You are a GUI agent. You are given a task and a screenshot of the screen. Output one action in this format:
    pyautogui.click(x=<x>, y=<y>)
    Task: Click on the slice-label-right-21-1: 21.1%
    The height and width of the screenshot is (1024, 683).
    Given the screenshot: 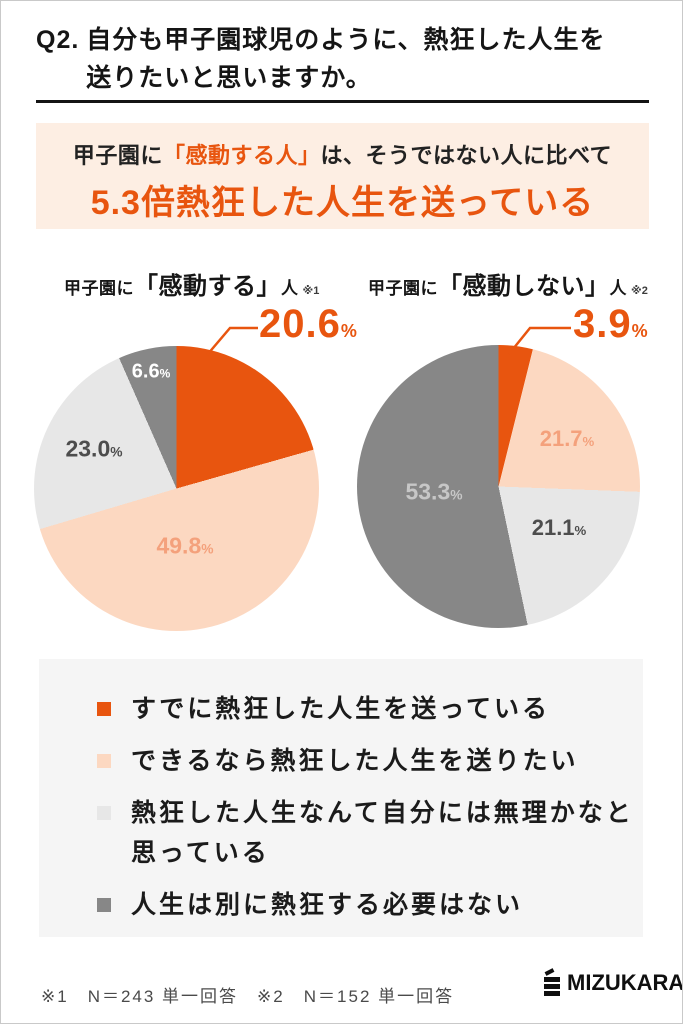 What is the action you would take?
    pyautogui.click(x=559, y=528)
    